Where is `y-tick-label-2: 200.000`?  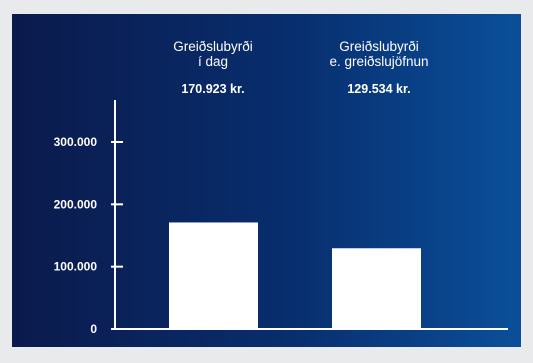
y-tick-label-2: 200.000 is located at coordinates (76, 204).